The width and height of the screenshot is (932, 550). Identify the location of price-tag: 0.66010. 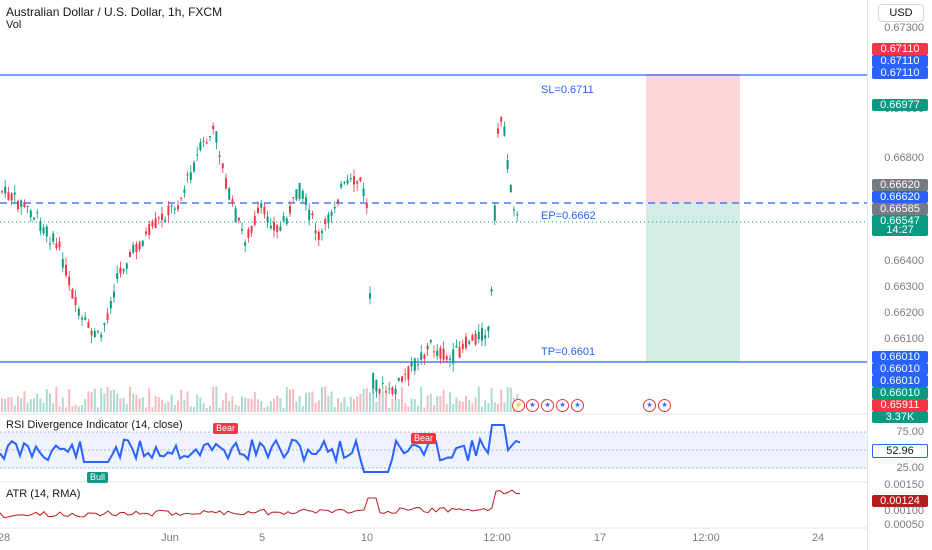
(900, 357).